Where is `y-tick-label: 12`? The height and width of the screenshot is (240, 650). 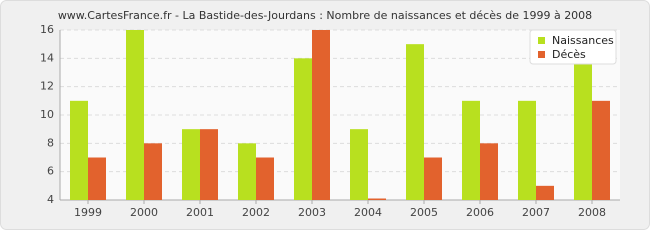 y-tick-label: 12 is located at coordinates (47, 86).